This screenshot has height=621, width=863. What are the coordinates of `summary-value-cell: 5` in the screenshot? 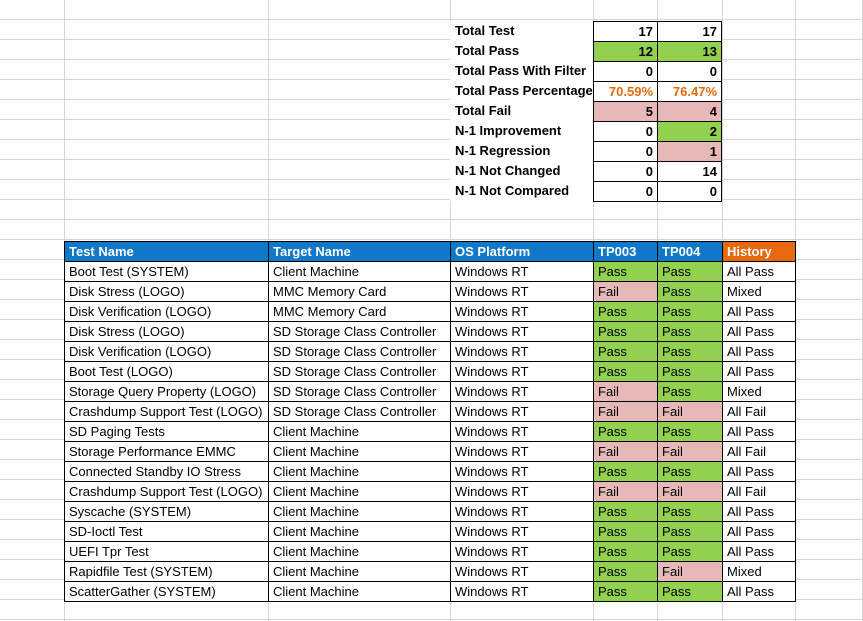 It's located at (625, 111).